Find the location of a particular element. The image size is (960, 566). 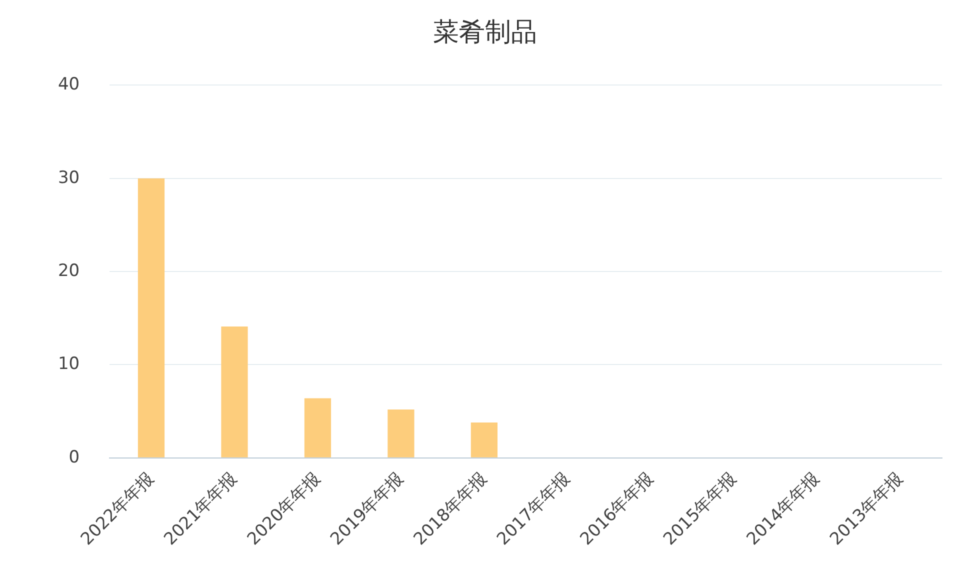

y-tick-label: 0 is located at coordinates (74, 457).